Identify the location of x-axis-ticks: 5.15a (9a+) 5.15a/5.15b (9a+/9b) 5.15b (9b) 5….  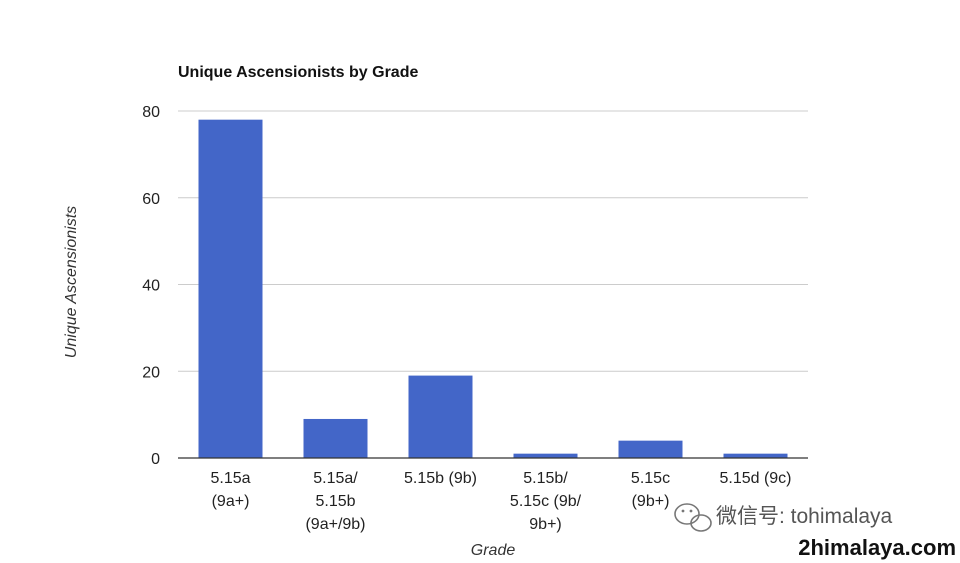
(500, 501).